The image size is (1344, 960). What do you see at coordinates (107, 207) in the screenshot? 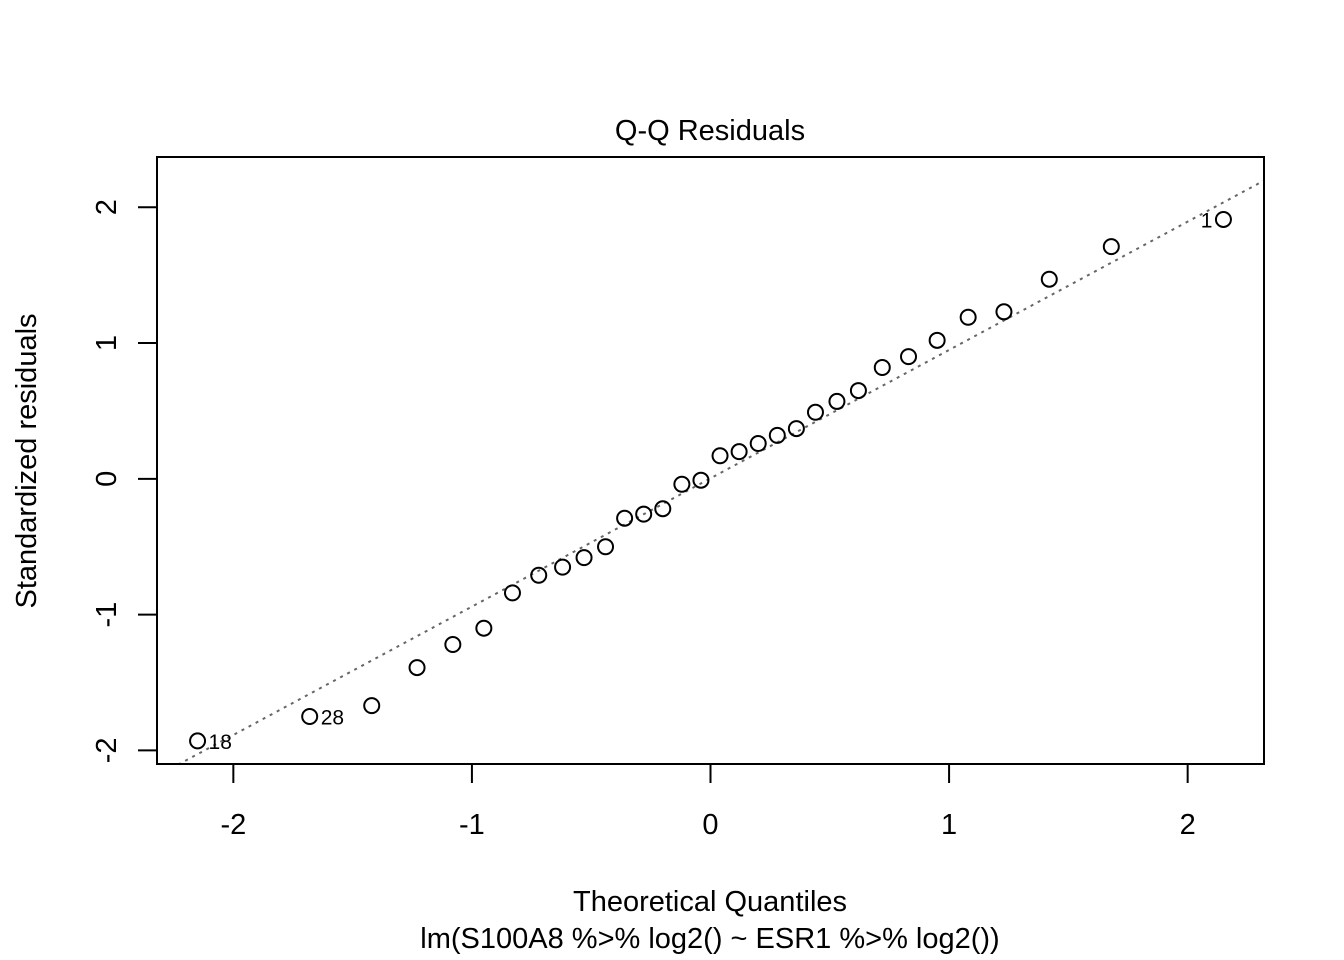
I see `y-tick-label: 2` at bounding box center [107, 207].